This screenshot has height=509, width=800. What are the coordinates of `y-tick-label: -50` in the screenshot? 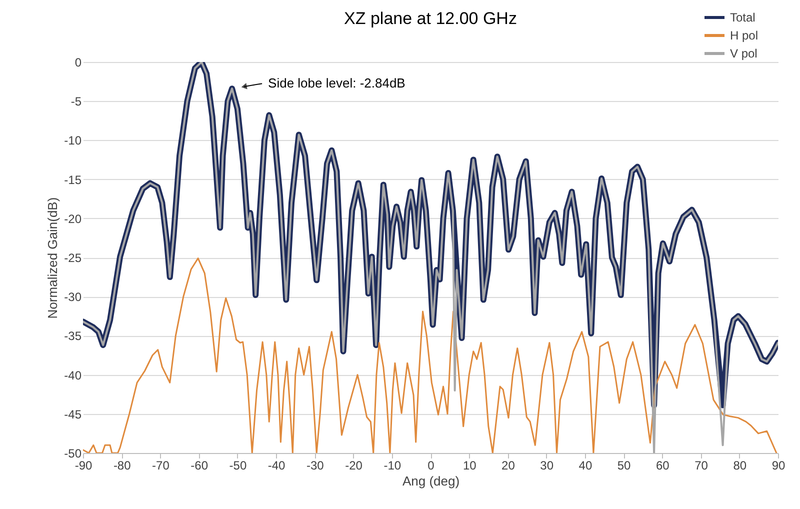 It's located at (73, 453).